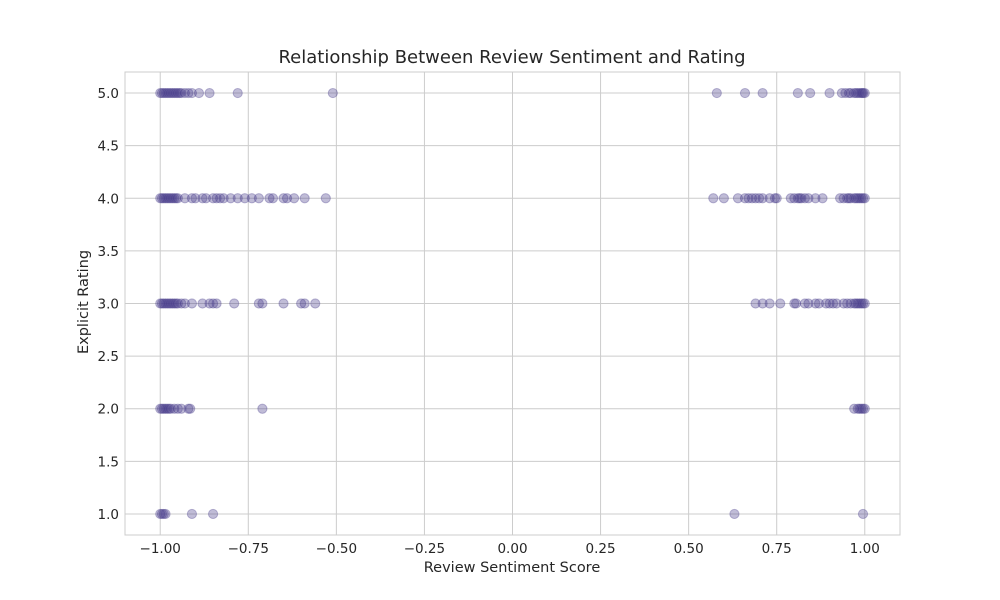 The width and height of the screenshot is (1000, 600). Describe the element at coordinates (108, 199) in the screenshot. I see `y-tick-label: 4.0` at that location.